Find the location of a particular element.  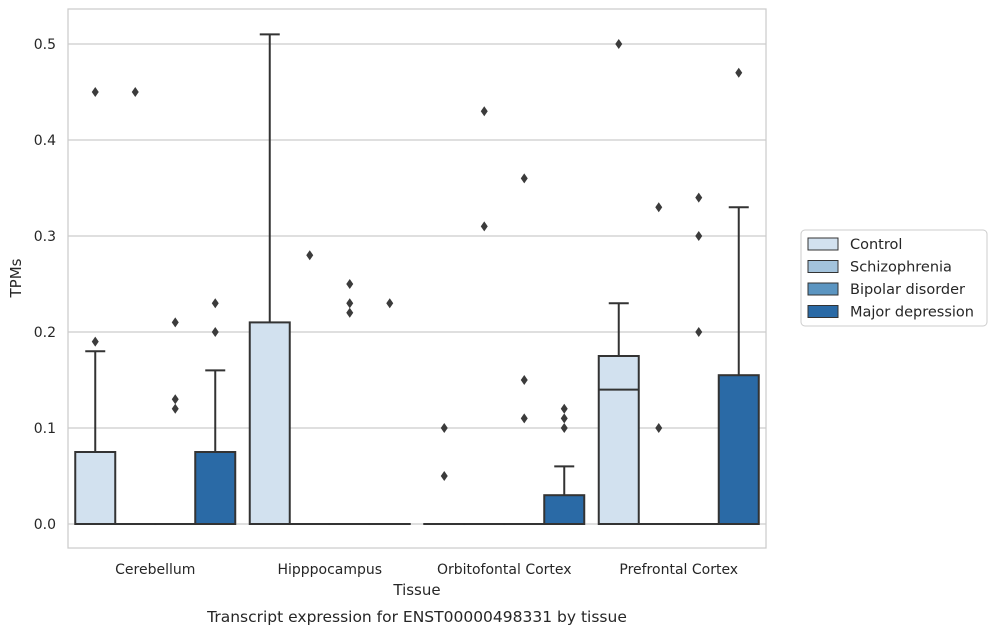

x-tick-label: Hipppocampus is located at coordinates (329, 570).